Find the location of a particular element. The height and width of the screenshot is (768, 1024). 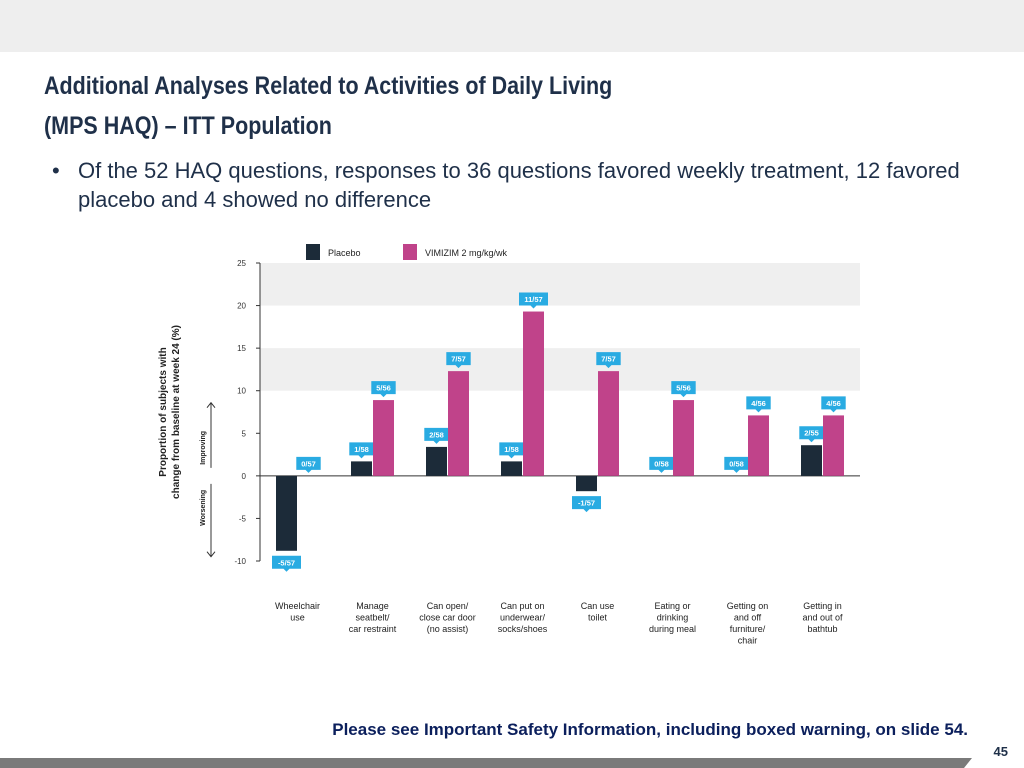

placebo-value-label-6: 0/58 is located at coordinates (736, 464).